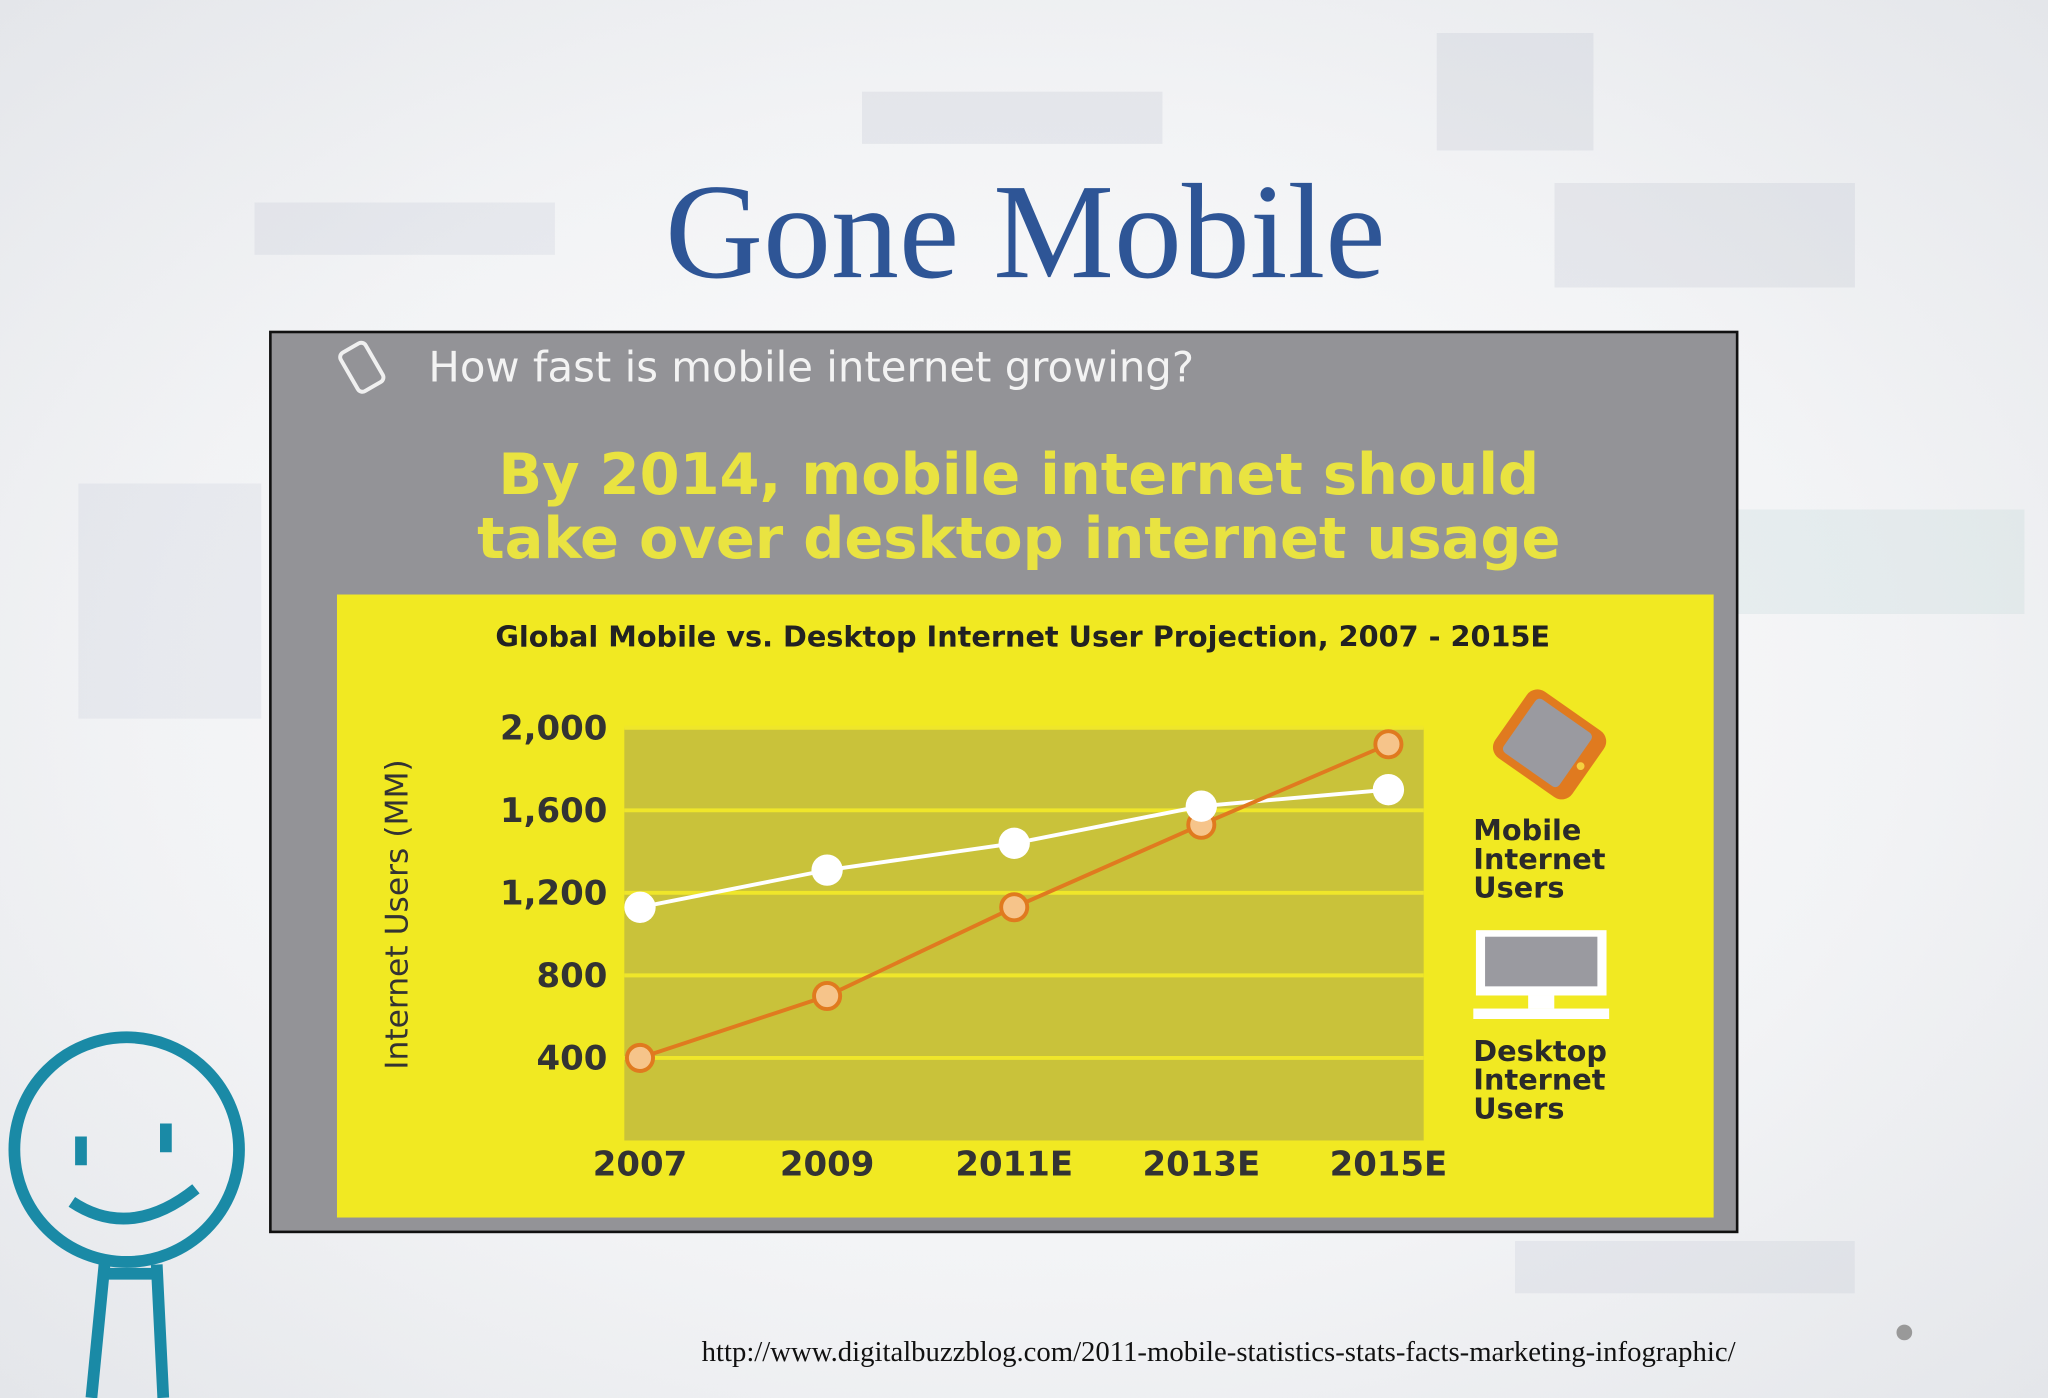 The width and height of the screenshot is (2048, 1398). I want to click on y-tick-label: 400, so click(572, 1059).